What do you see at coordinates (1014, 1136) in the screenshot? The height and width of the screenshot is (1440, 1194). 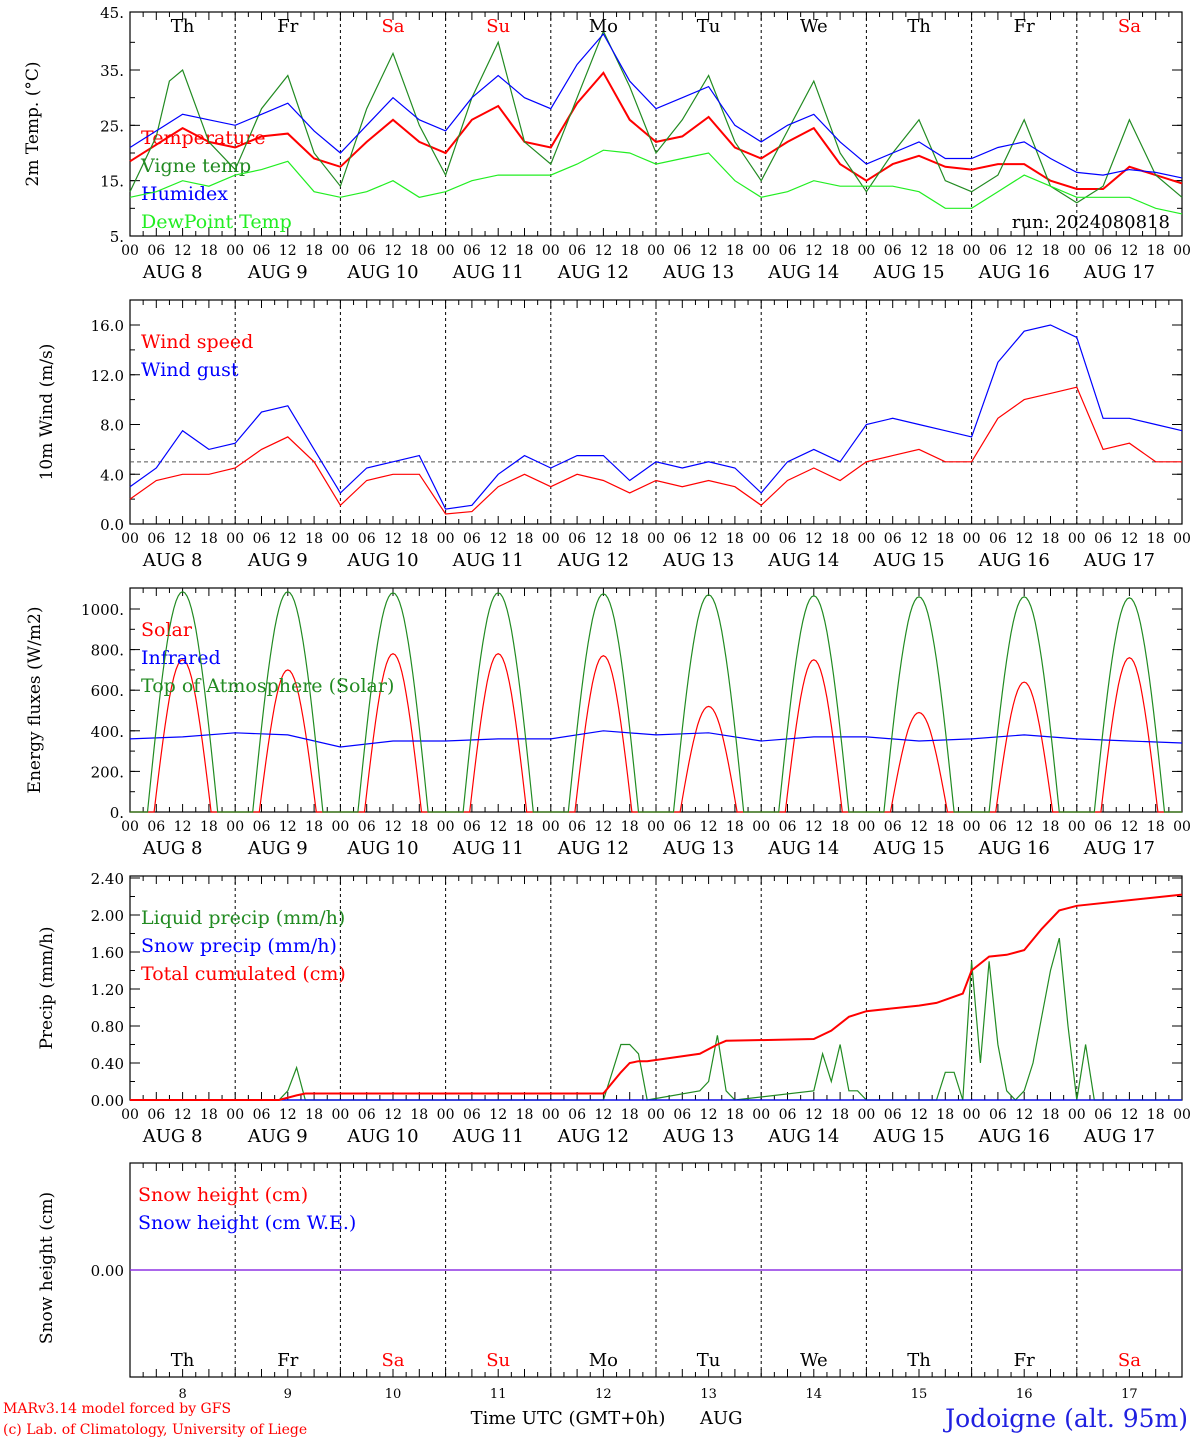 I see `x-date-label: AUG 16` at bounding box center [1014, 1136].